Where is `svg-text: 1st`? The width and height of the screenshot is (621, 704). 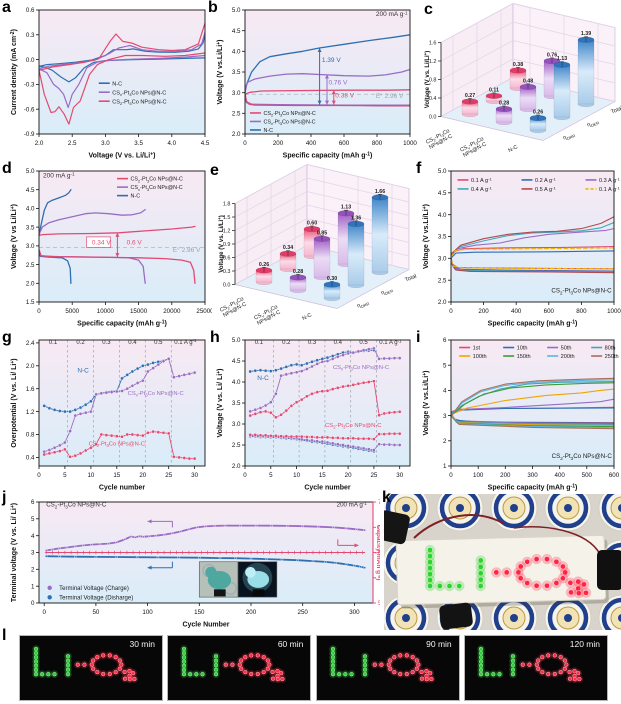 svg-text: 1st is located at coordinates (477, 349).